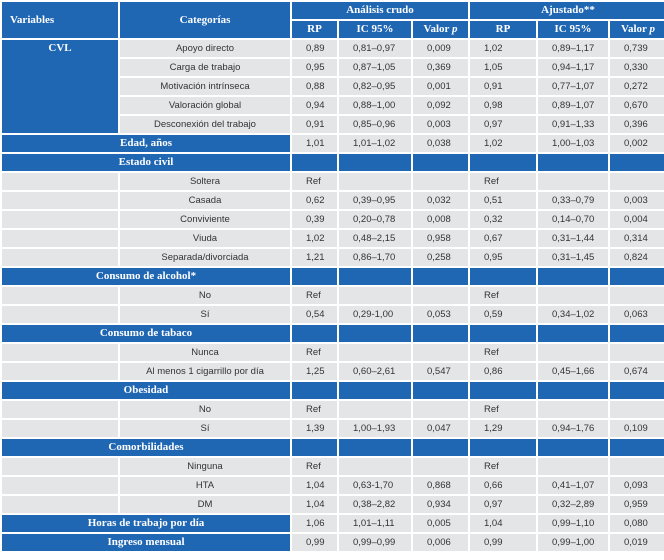 The image size is (664, 560). I want to click on value-cell: 0,824, so click(637, 257).